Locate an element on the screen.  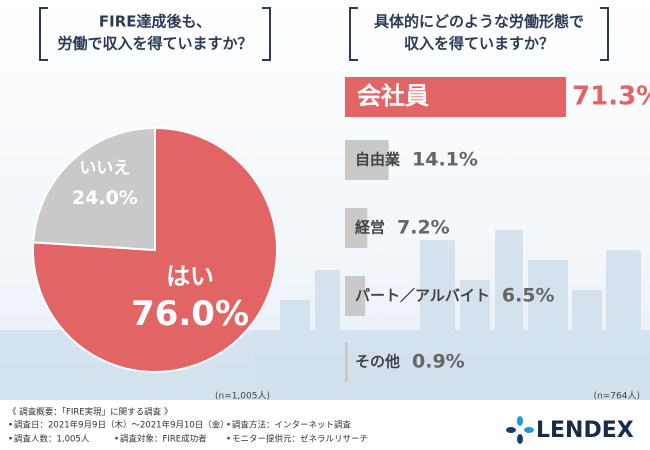
chart-title: 労働で収入を得ていますか？ is located at coordinates (154, 44).